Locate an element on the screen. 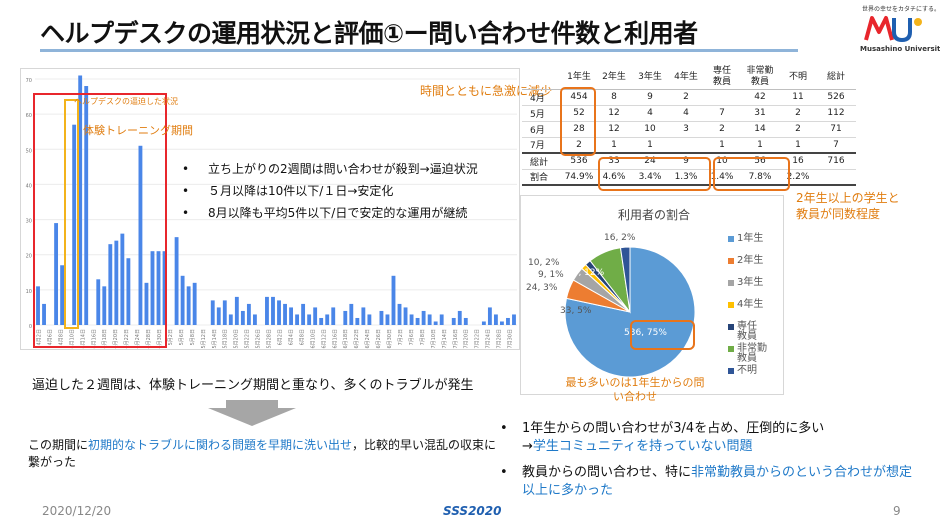 The height and width of the screenshot is (529, 940). x-tick-label: 7月24日 is located at coordinates (489, 339).